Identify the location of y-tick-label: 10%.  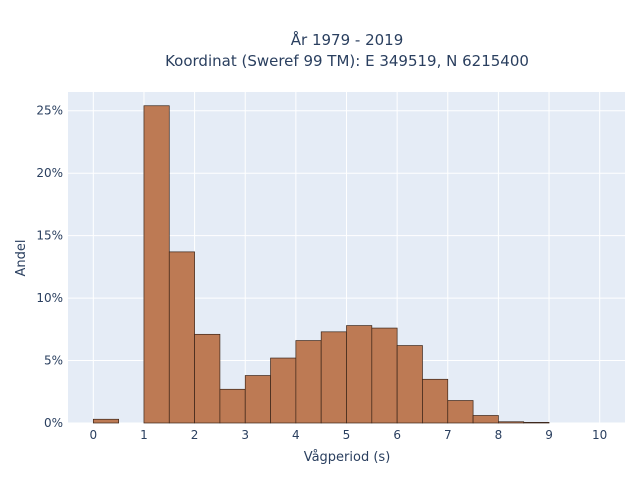
(49, 298).